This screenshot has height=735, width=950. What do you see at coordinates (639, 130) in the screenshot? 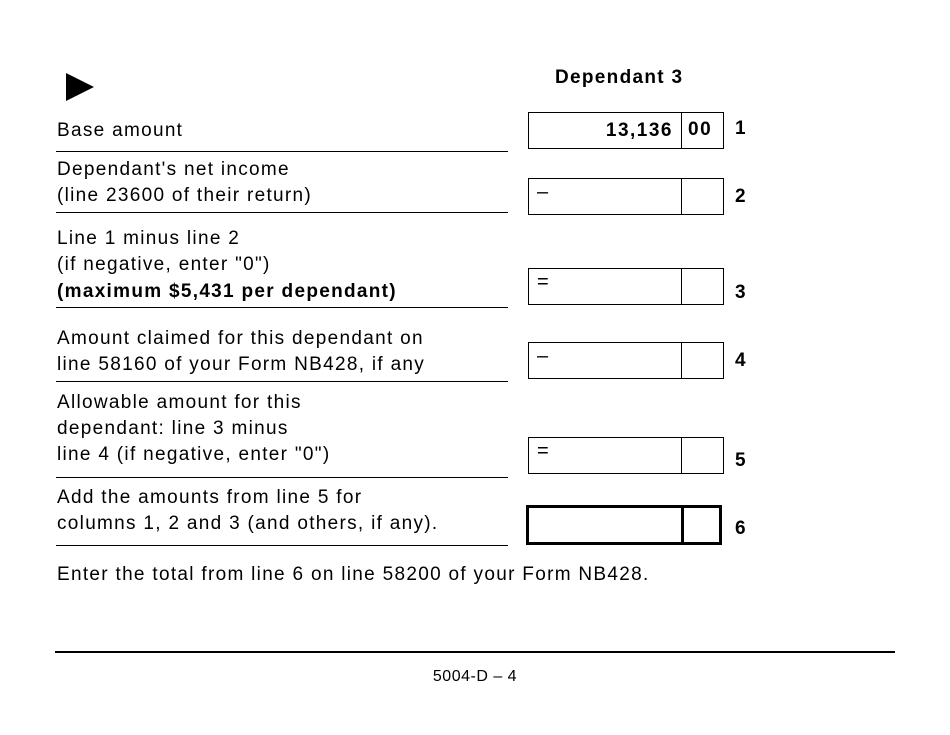
I see `line-1-amount: 13,136` at bounding box center [639, 130].